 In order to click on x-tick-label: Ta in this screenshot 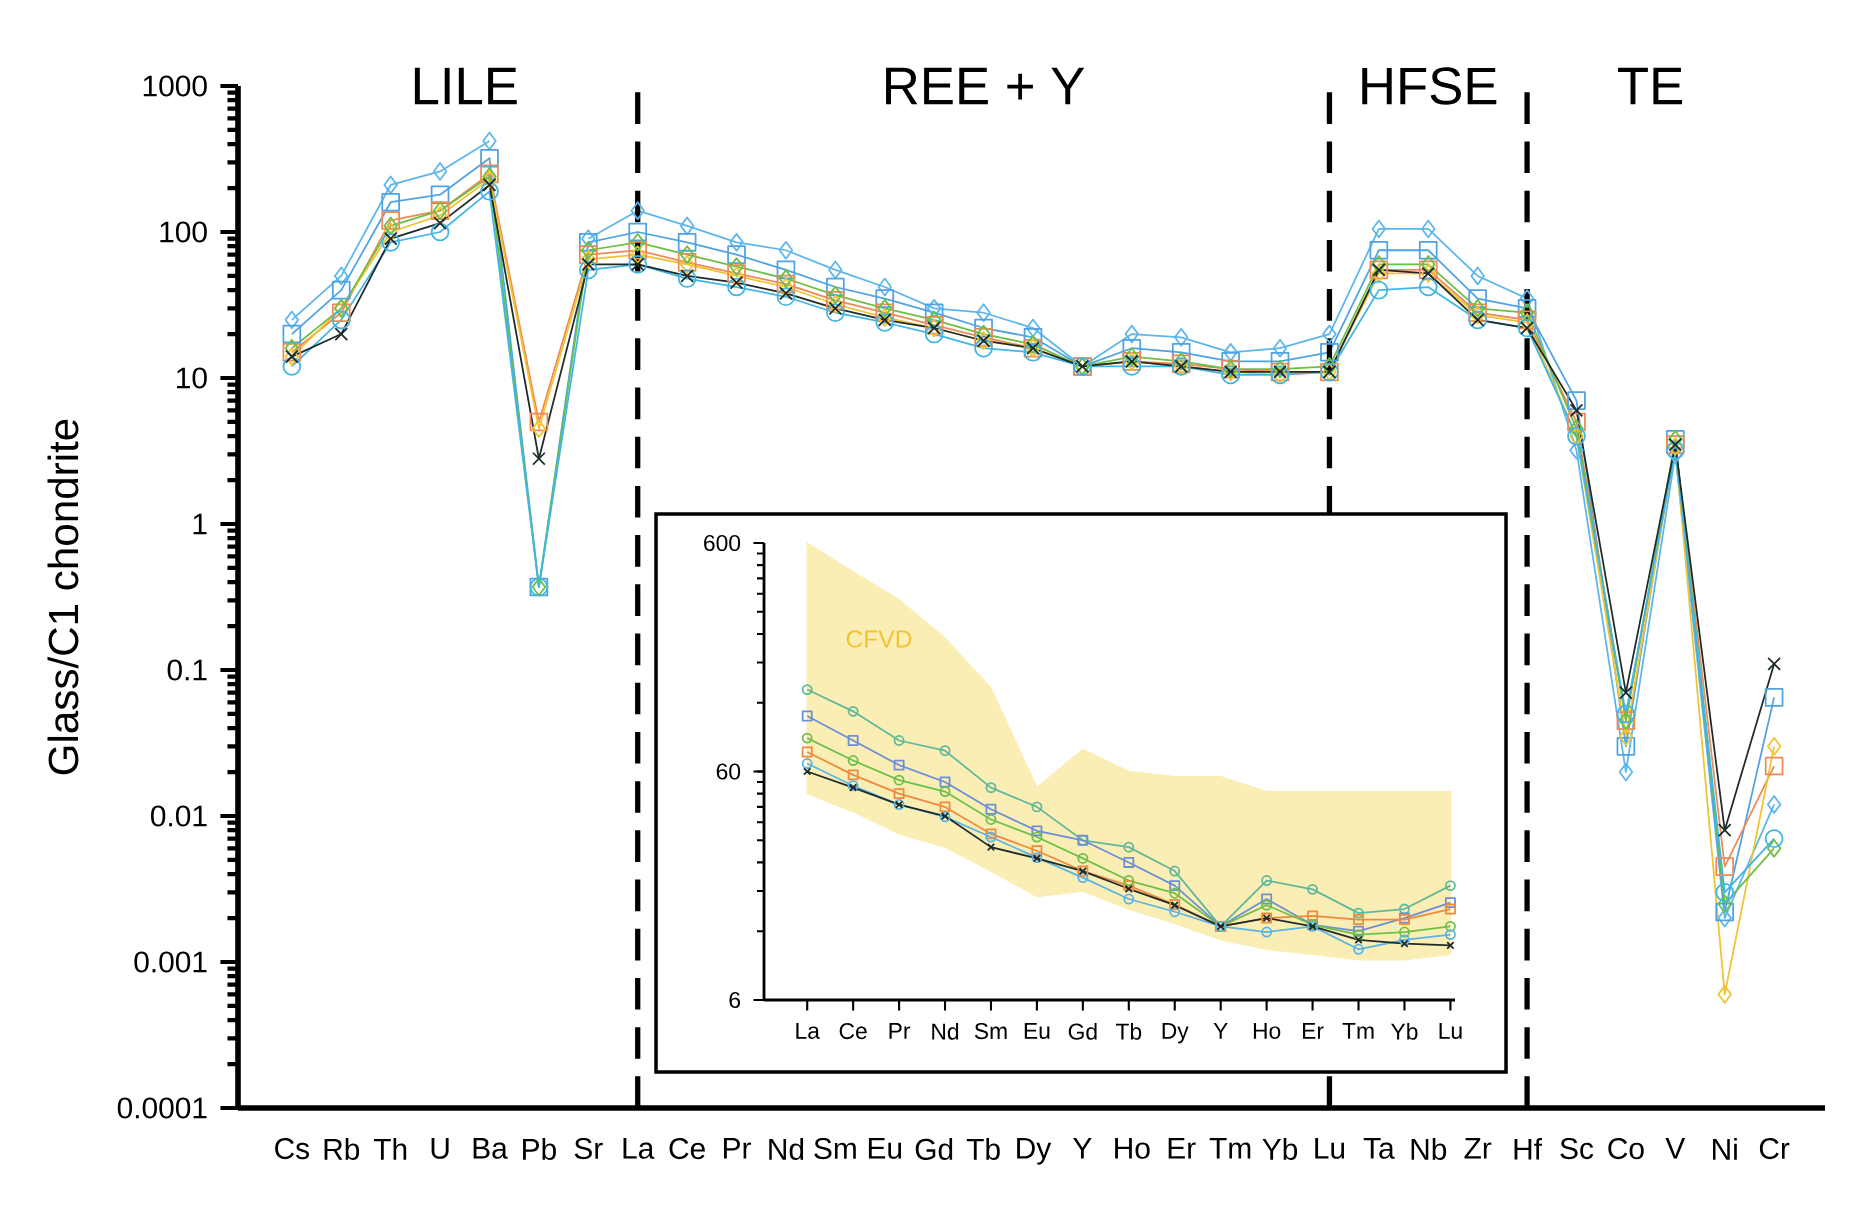, I will do `click(1379, 1148)`.